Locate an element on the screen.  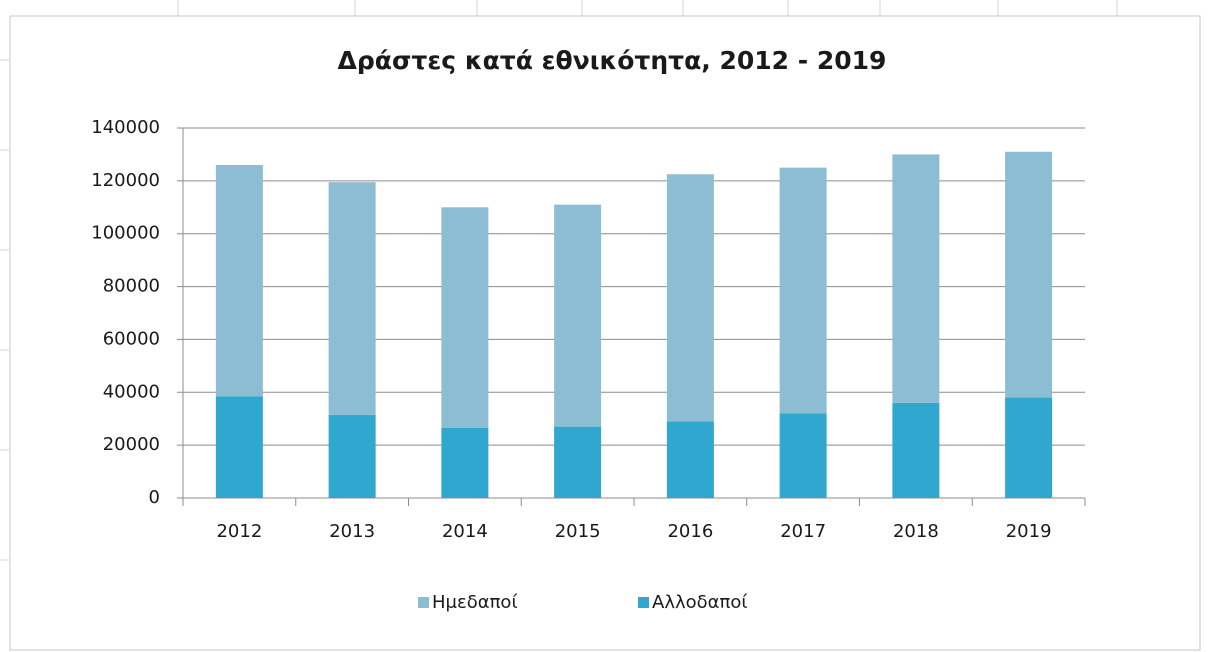
y-tick-label: 100000 is located at coordinates (125, 233).